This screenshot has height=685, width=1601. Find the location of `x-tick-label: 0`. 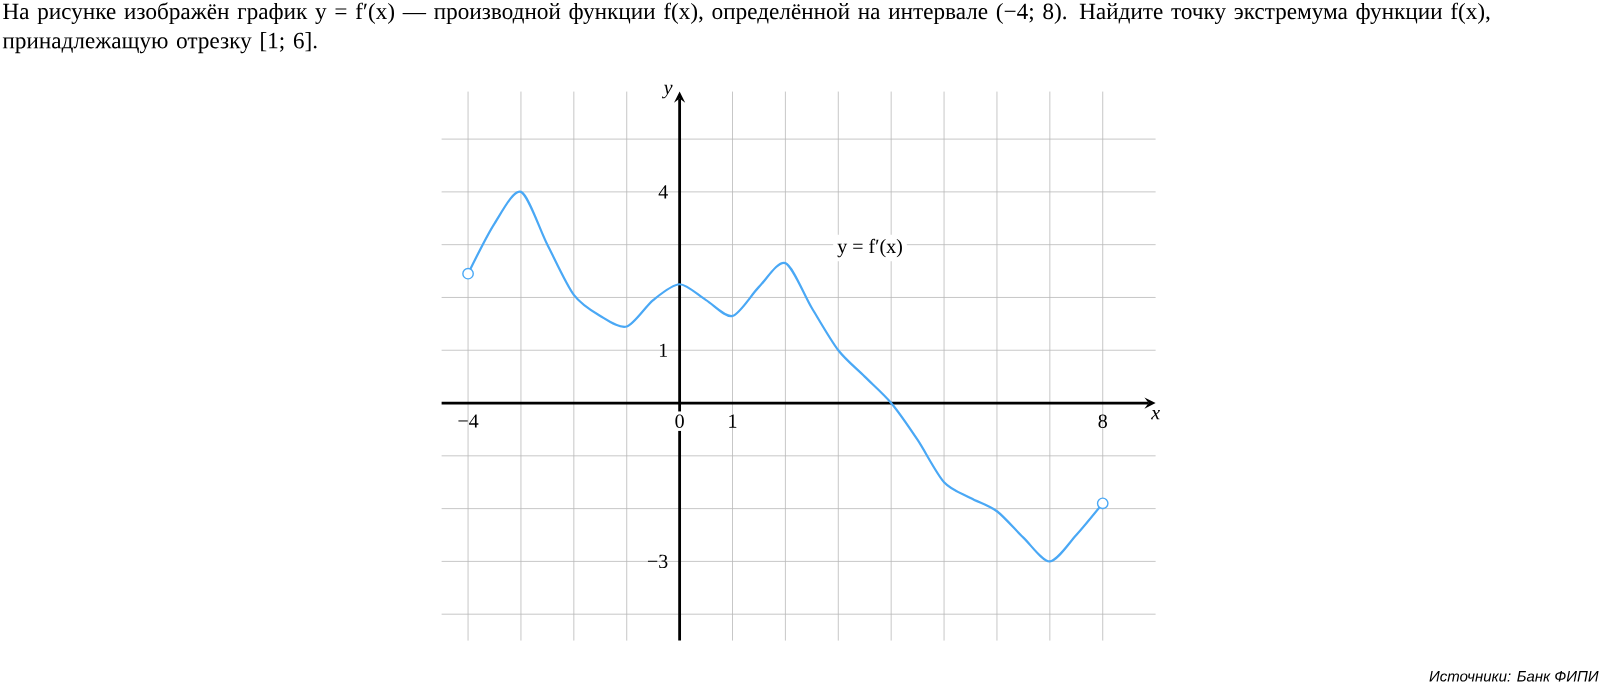

x-tick-label: 0 is located at coordinates (679, 421).